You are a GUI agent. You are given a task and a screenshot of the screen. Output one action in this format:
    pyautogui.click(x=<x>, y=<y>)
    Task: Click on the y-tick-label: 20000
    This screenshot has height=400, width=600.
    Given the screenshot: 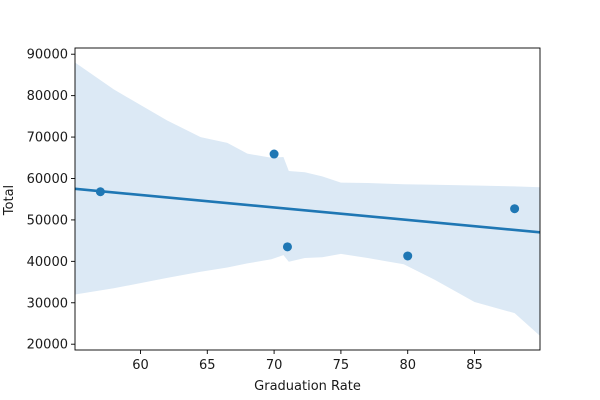 What is the action you would take?
    pyautogui.click(x=47, y=345)
    